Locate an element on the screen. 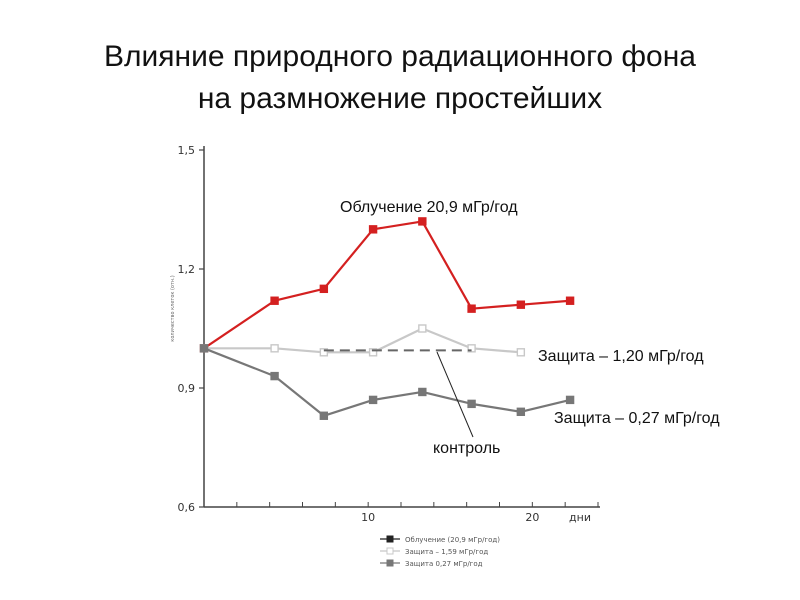 This screenshot has height=600, width=800. y-tick-label: 0,6 is located at coordinates (187, 507).